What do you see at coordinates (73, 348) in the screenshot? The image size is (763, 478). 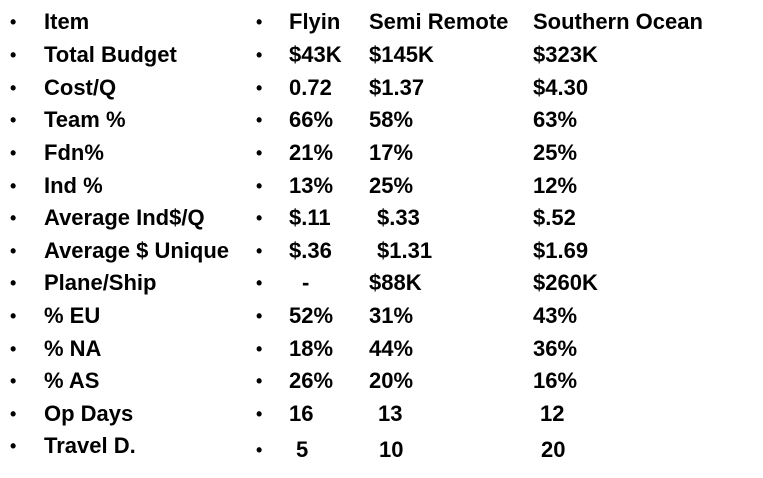 I see `item-label: % NA` at bounding box center [73, 348].